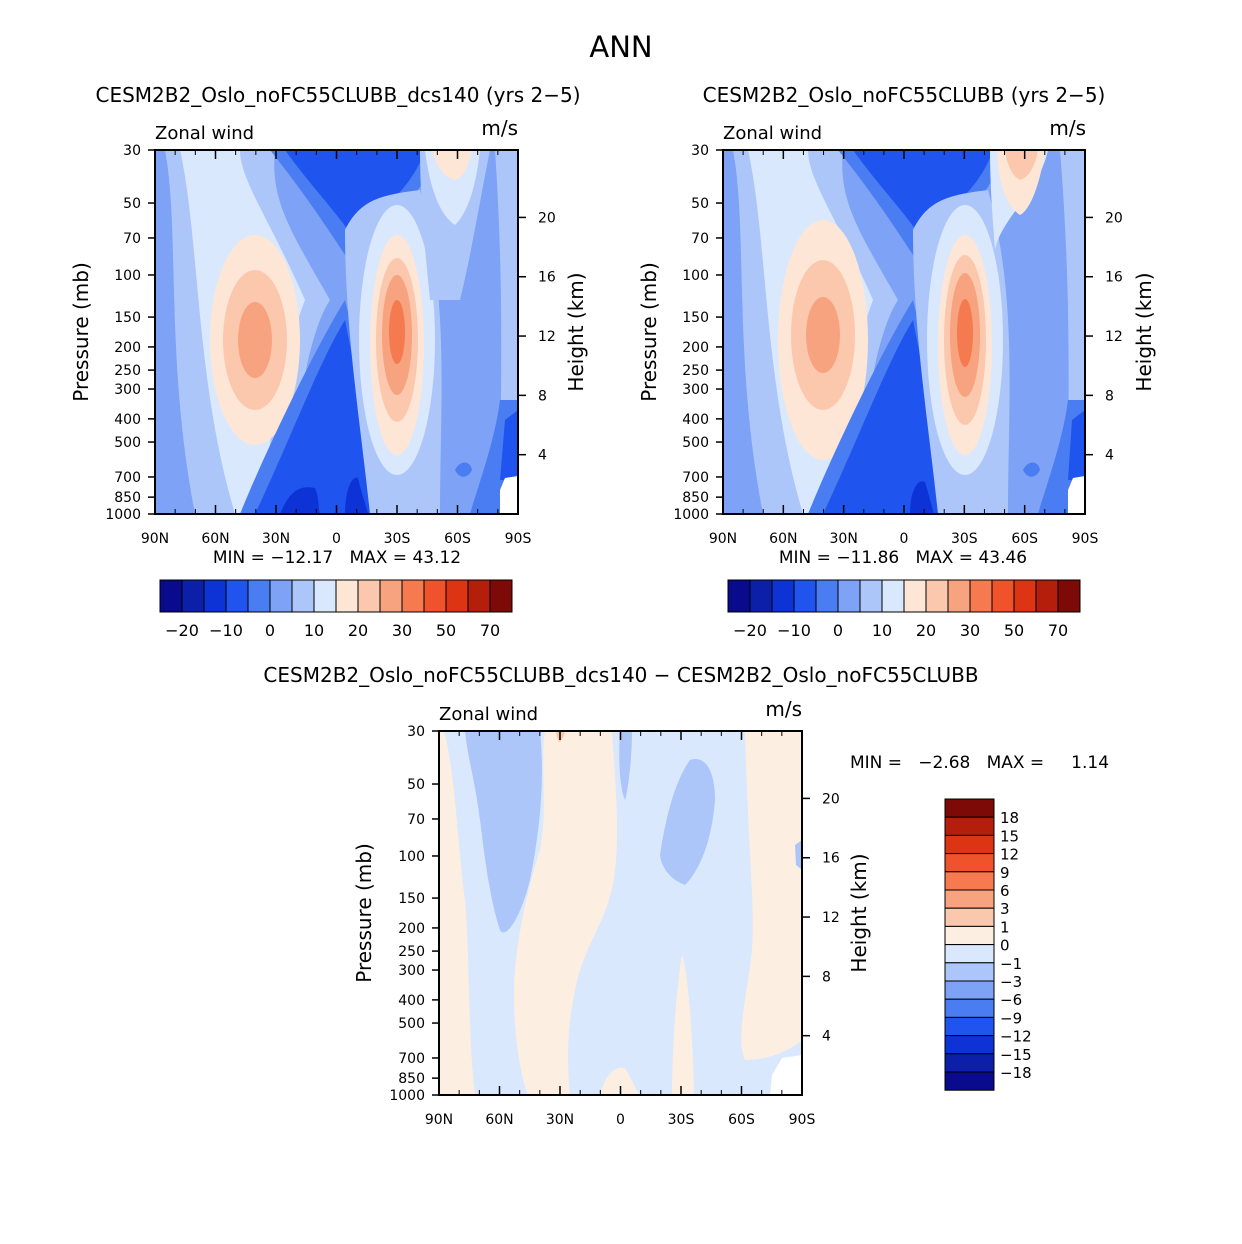  What do you see at coordinates (182, 630) in the screenshot?
I see `colorbar-label: −20` at bounding box center [182, 630].